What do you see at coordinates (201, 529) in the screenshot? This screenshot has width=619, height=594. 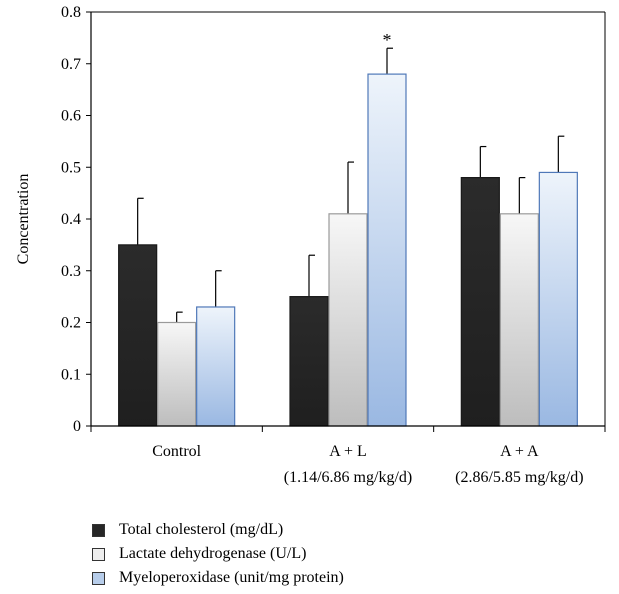 I see `legend-label: Total cholesterol (mg/dL)` at bounding box center [201, 529].